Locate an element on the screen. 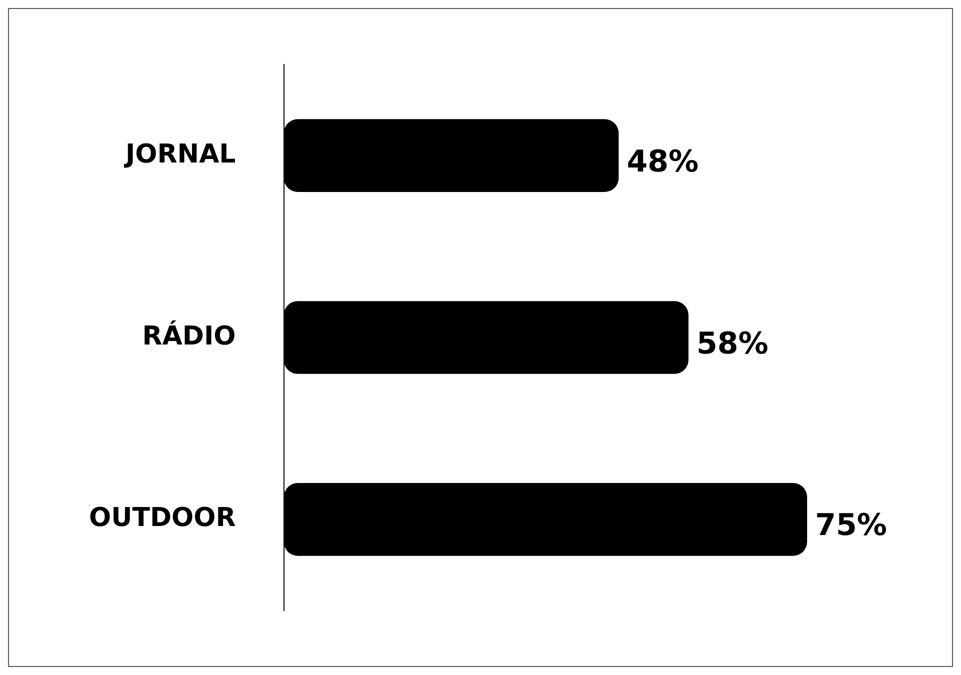 The image size is (961, 675). data-label: 58% is located at coordinates (732, 344).